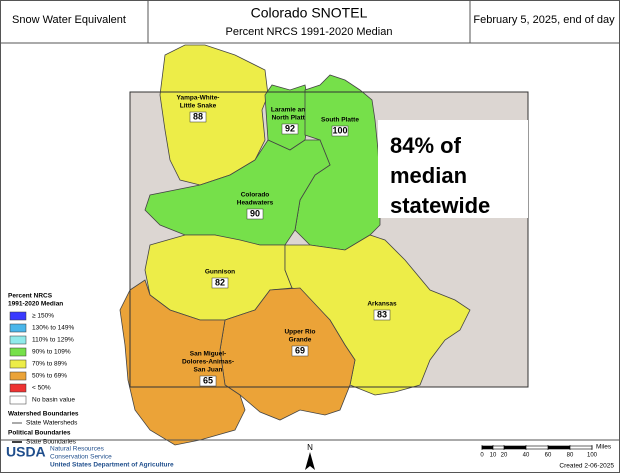  Describe the element at coordinates (548, 456) in the screenshot. I see `scale-label: 60` at that location.